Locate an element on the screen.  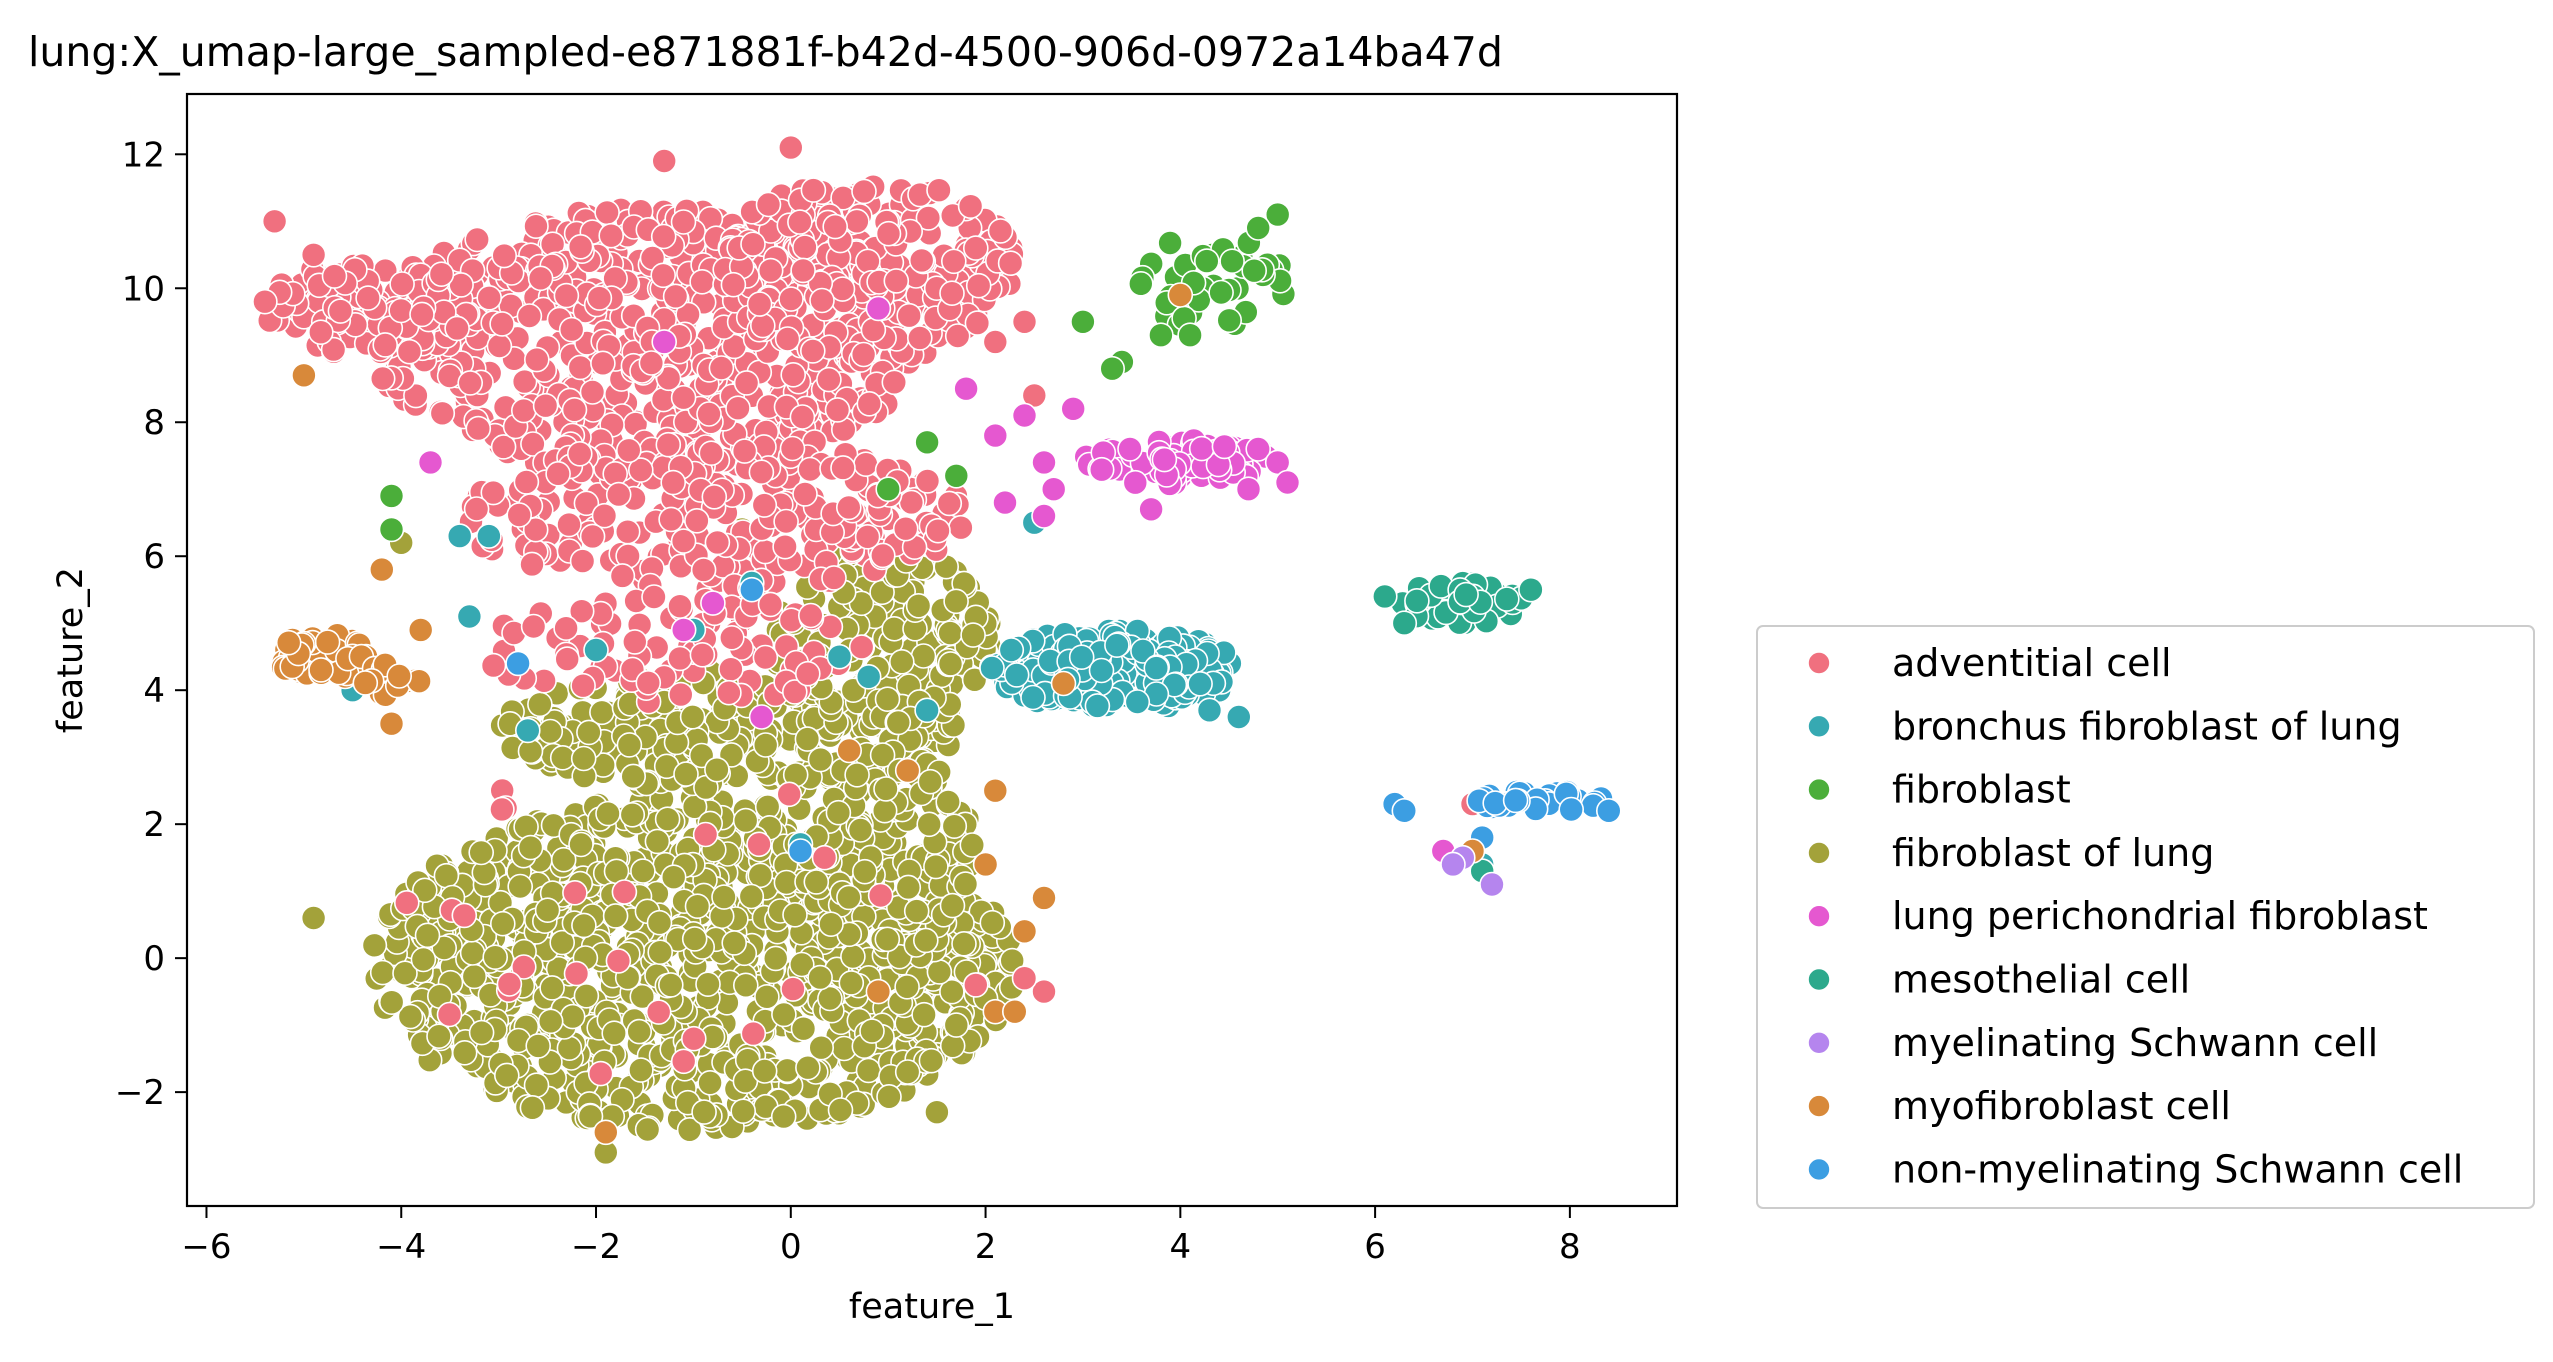
y-tick-label: 10 is located at coordinates (143, 289).